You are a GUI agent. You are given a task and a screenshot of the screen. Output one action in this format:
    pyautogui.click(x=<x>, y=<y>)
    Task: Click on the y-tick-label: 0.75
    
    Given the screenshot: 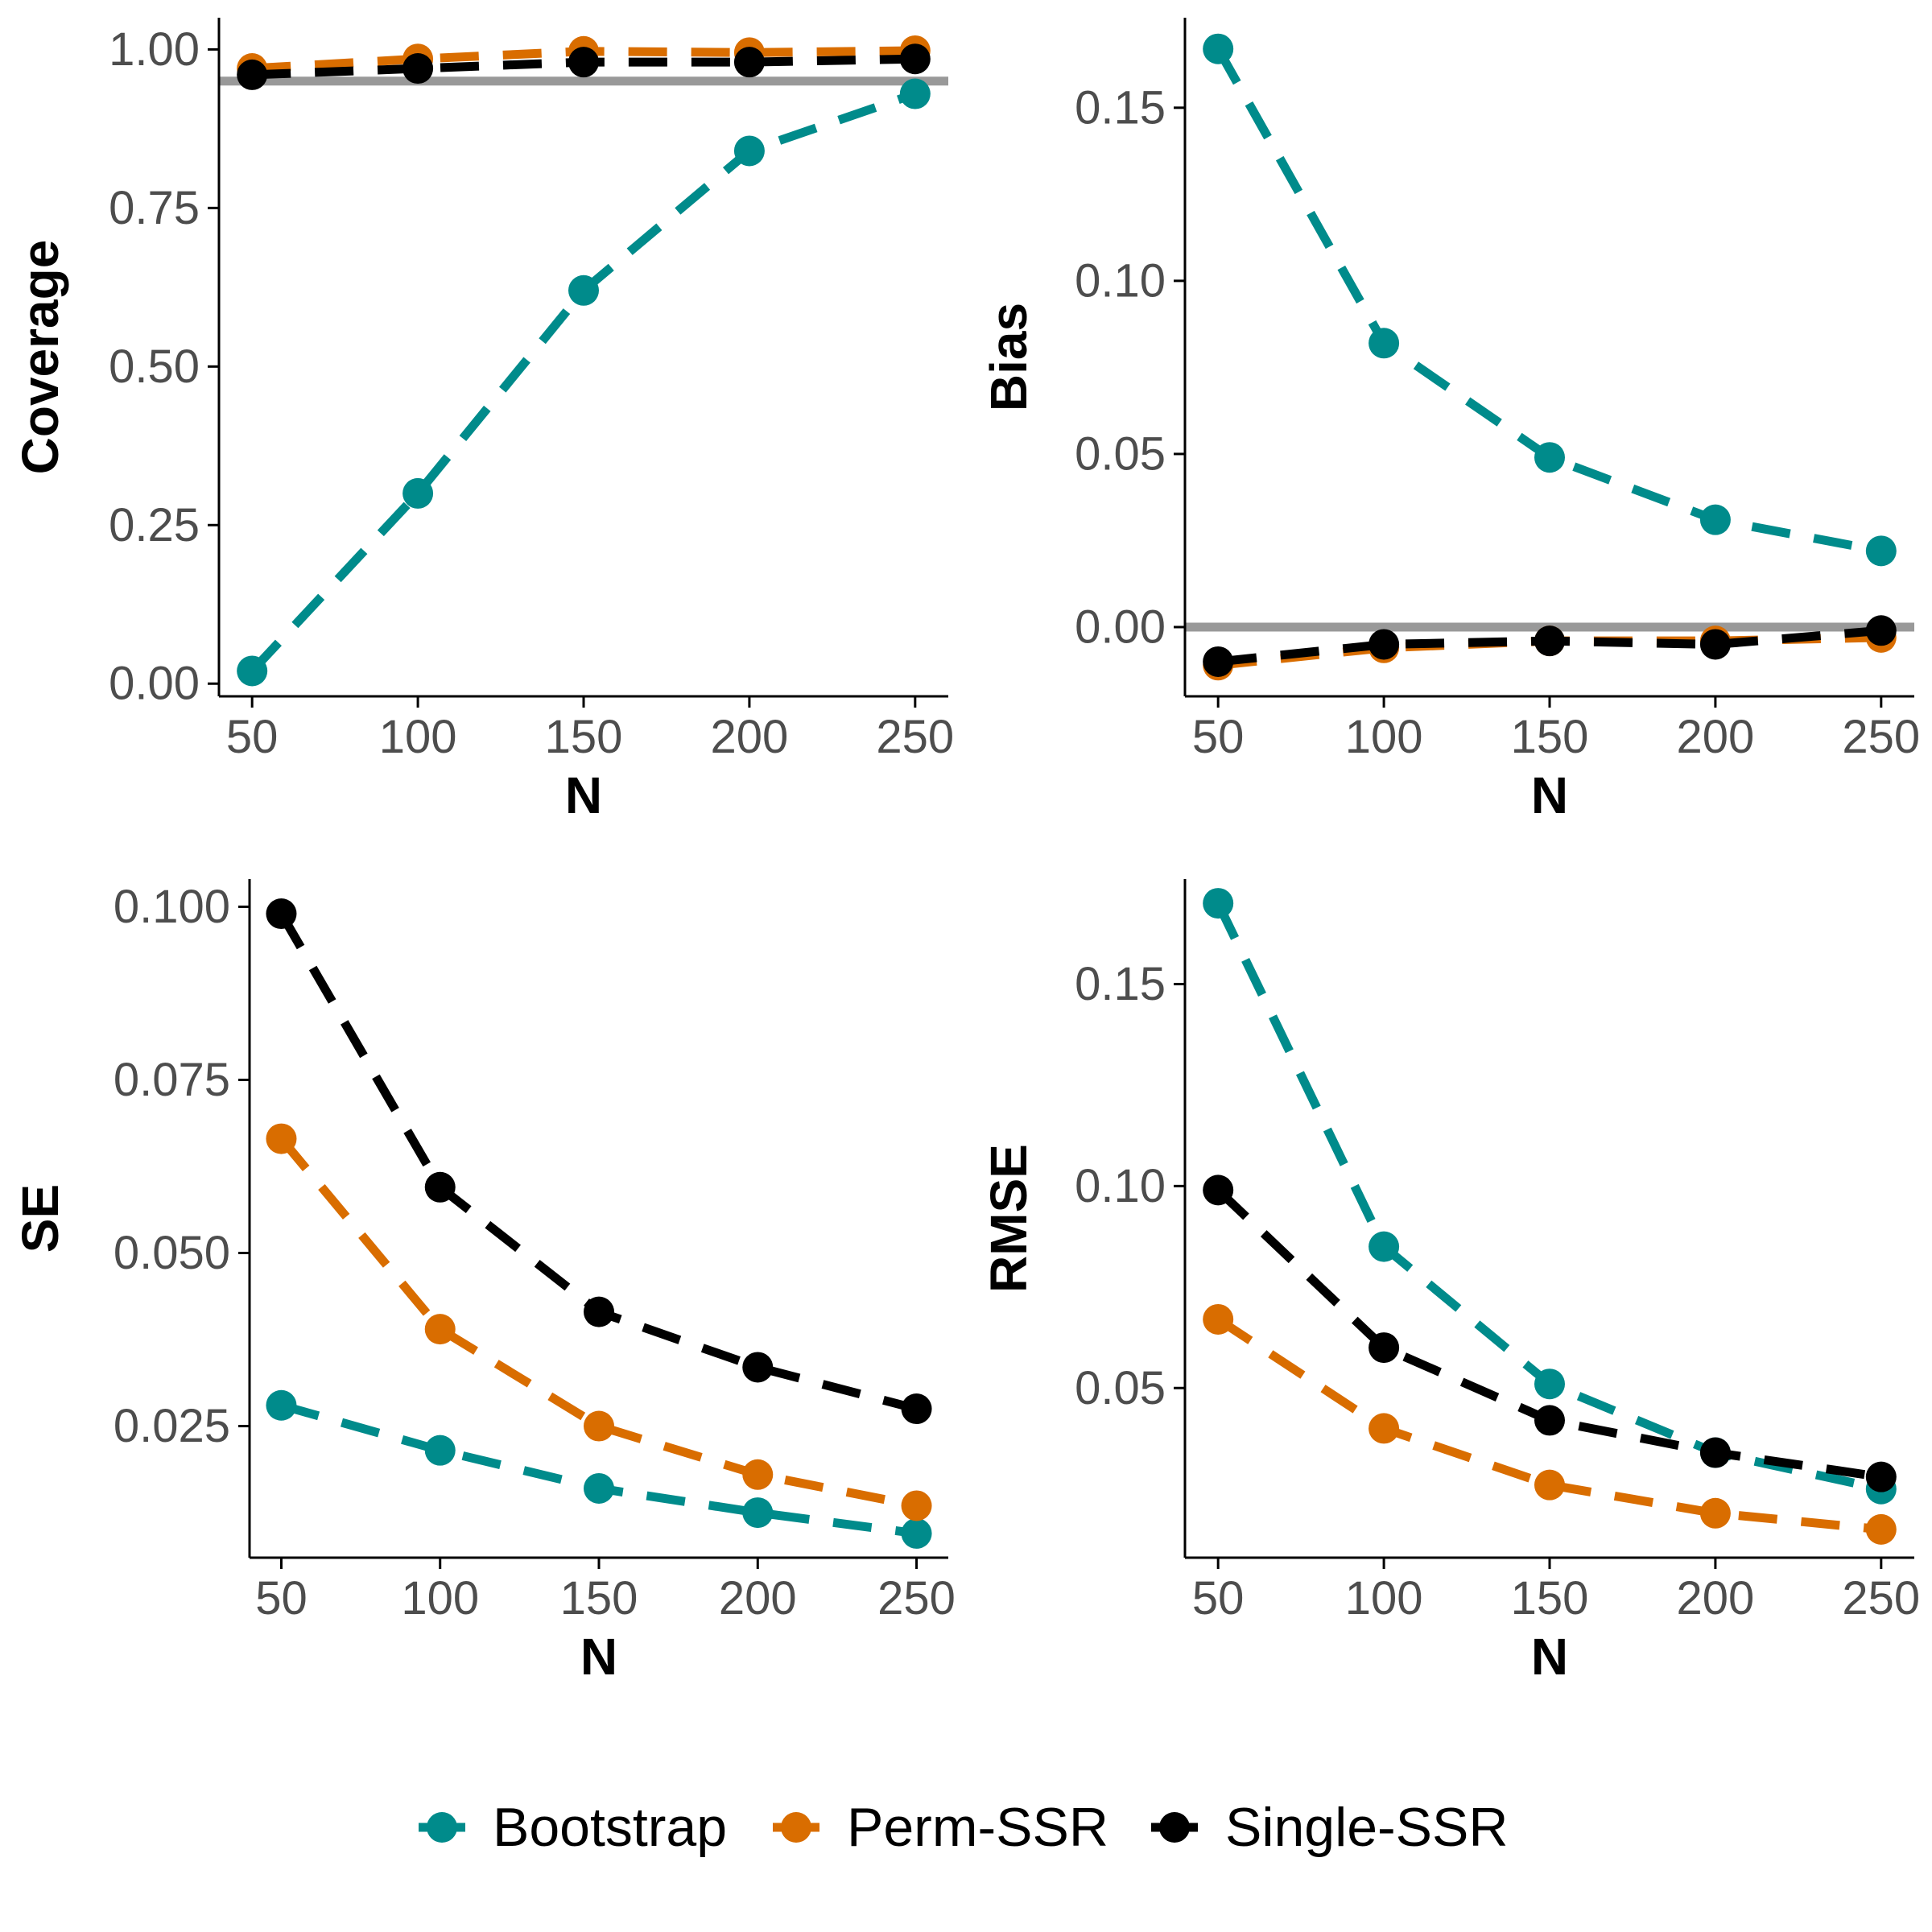 What is the action you would take?
    pyautogui.click(x=154, y=208)
    